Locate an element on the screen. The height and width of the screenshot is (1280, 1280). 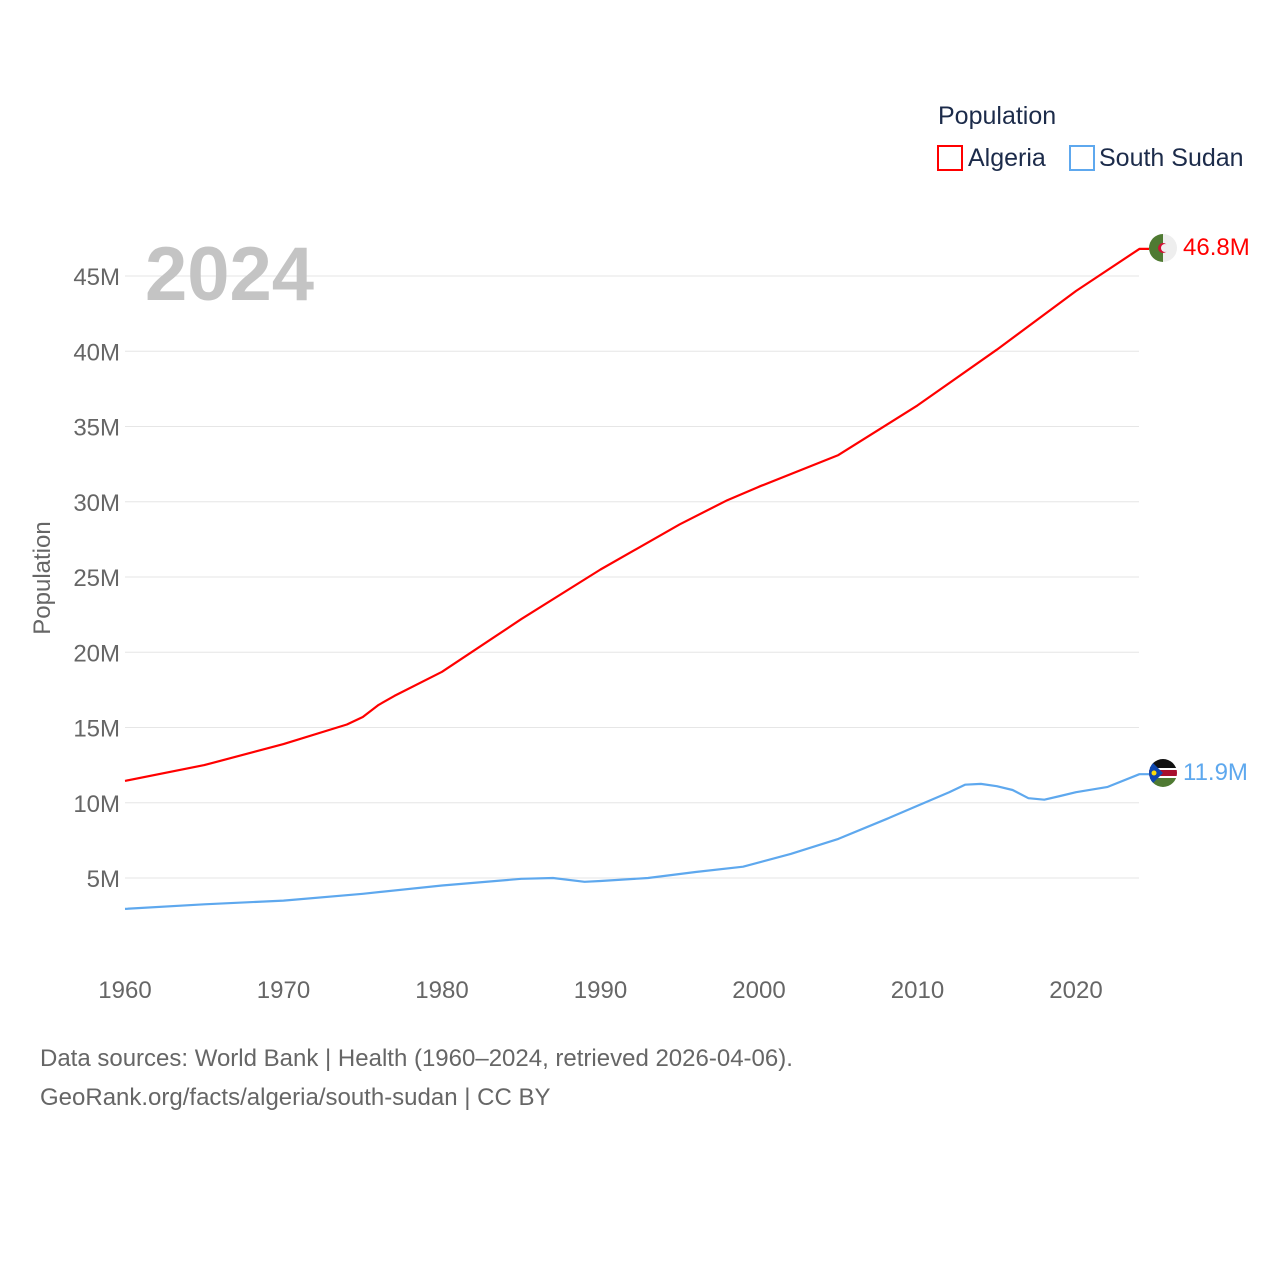
y-tick-label: 20M is located at coordinates (96, 653).